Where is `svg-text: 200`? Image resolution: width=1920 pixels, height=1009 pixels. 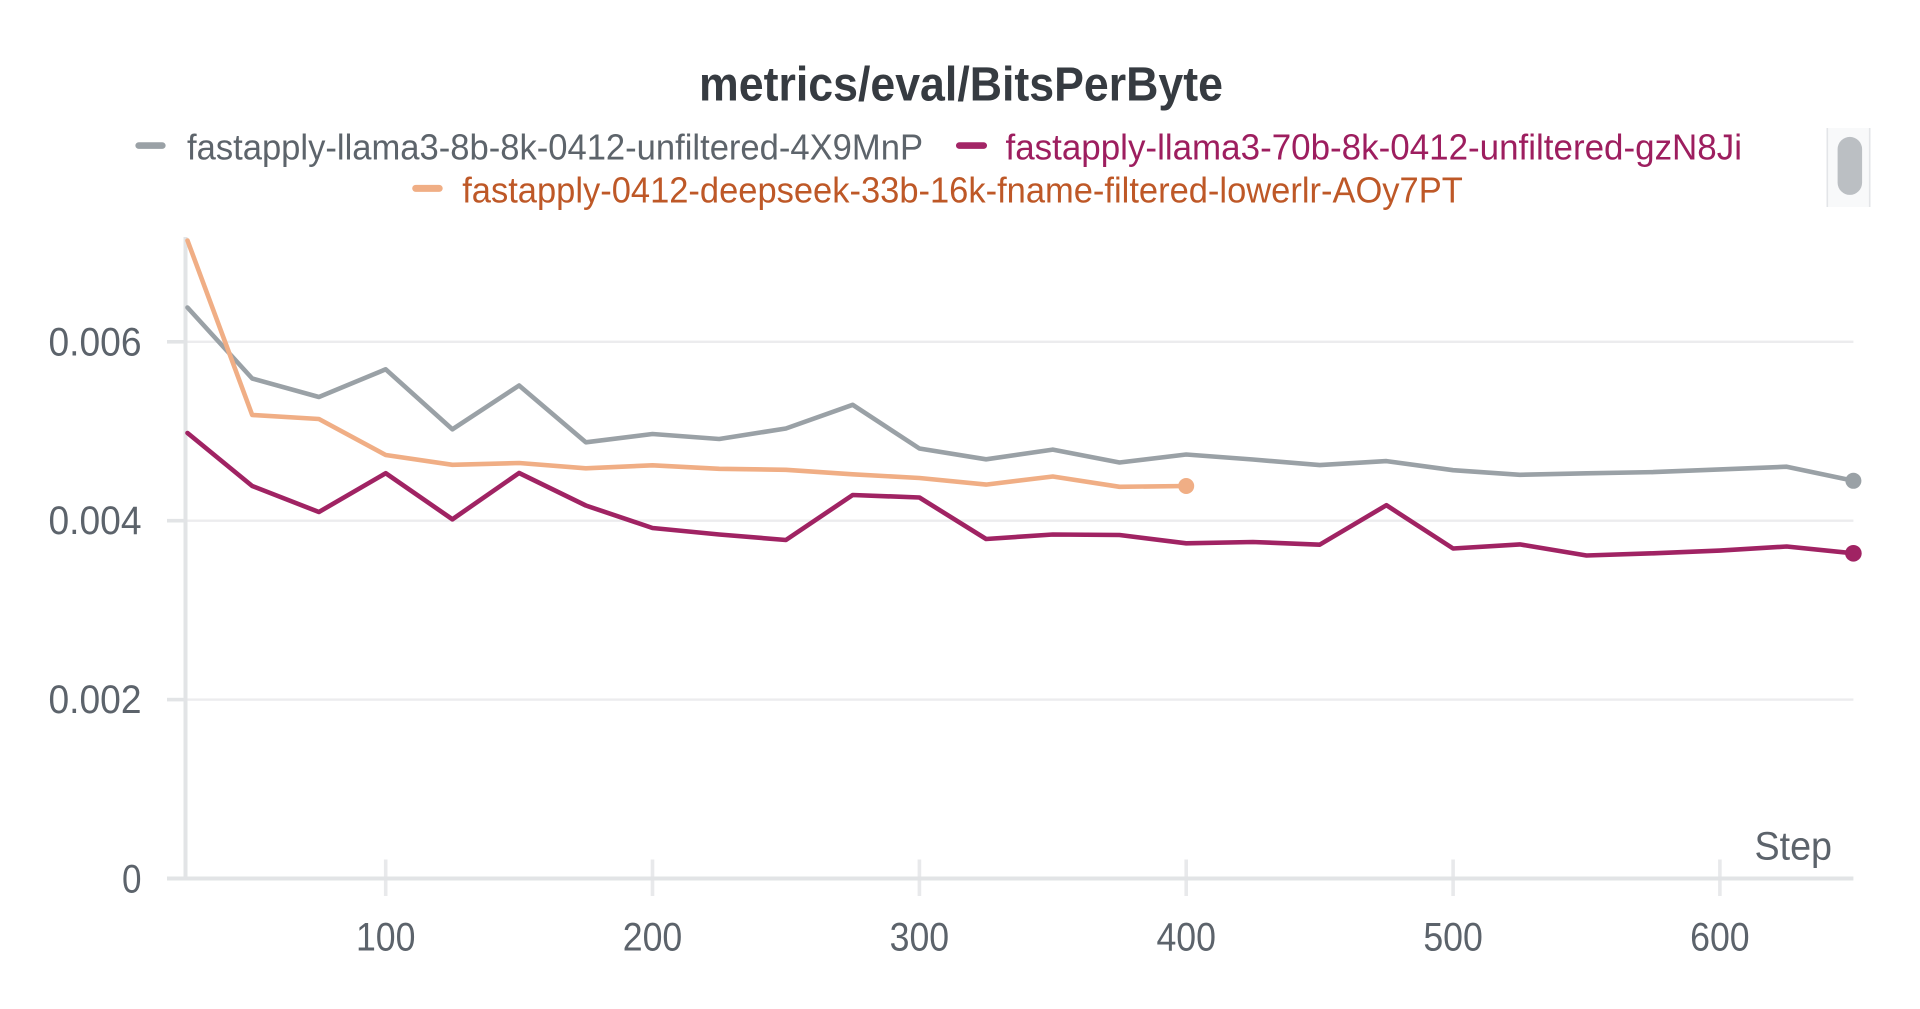
svg-text: 200 is located at coordinates (653, 938).